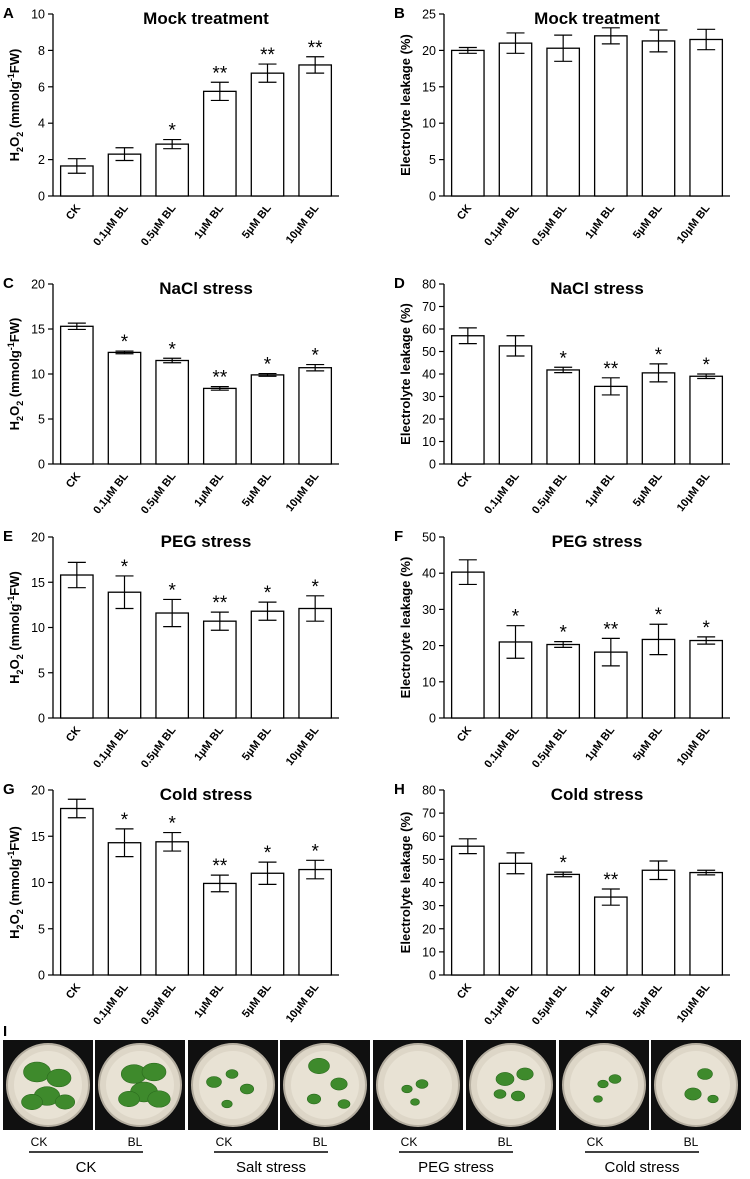  What do you see at coordinates (429, 307) in the screenshot?
I see `y-tick-label: 70` at bounding box center [429, 307].